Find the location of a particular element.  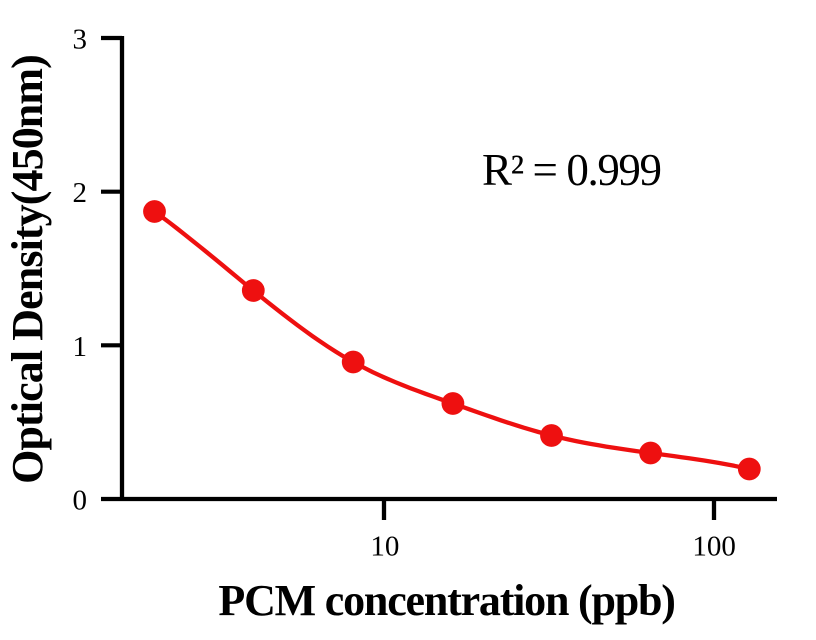

svg-text: 3 is located at coordinates (80, 39).